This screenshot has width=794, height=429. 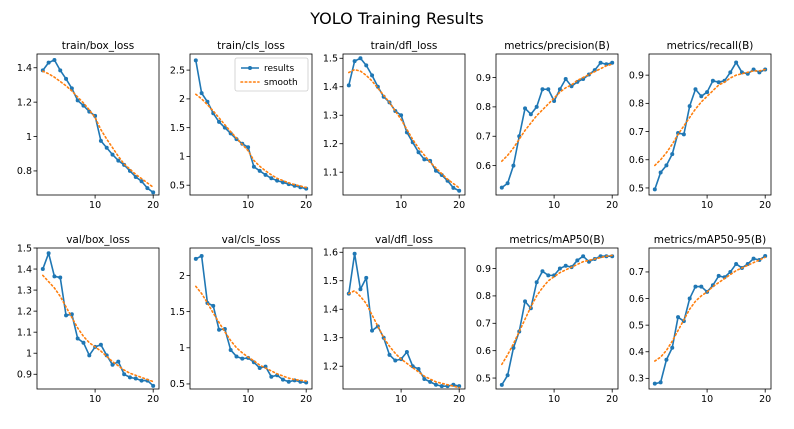 I want to click on panel-metrics-recall-b: metrics/recall(B) 10 20 0.5 0.6 0.7 0.8 0.9, so click(x=700, y=125).